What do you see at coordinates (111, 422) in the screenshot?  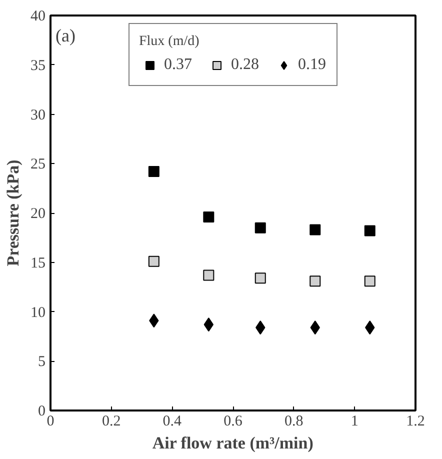 I see `x-tick-label: 0.2` at bounding box center [111, 422].